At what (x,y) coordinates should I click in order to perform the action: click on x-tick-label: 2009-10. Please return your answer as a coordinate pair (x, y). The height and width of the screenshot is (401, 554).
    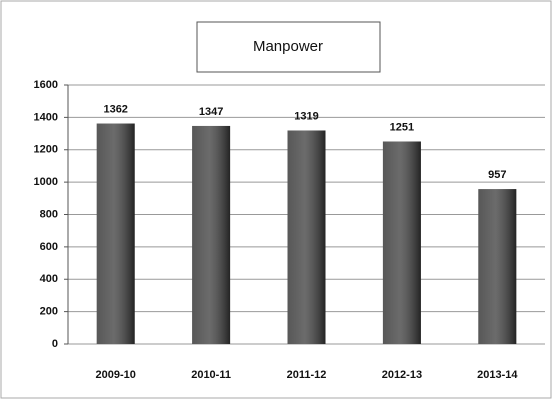
    Looking at the image, I should click on (116, 375).